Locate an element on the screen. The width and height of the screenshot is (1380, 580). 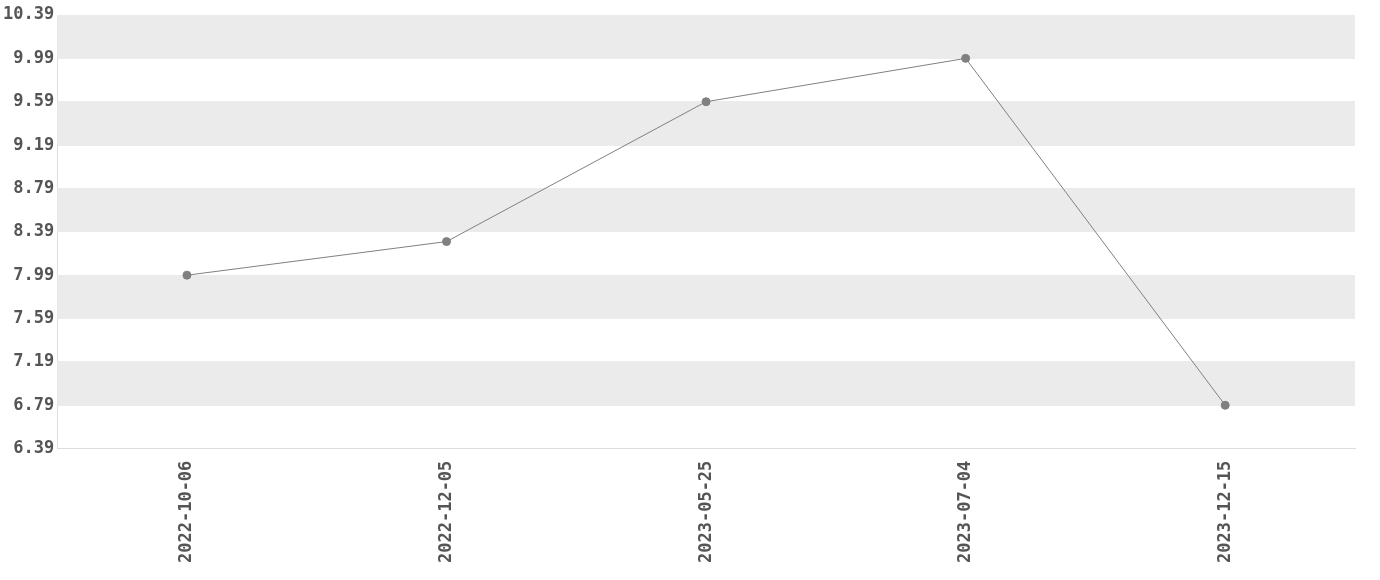
y-tick-label: 9.59 is located at coordinates (34, 100).